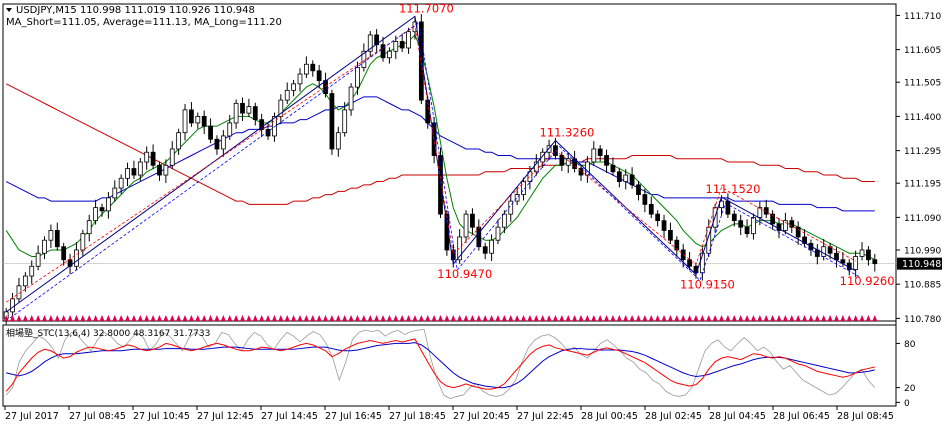 Image resolution: width=942 pixels, height=433 pixels. I want to click on price-tick-label: 111.505, so click(922, 84).